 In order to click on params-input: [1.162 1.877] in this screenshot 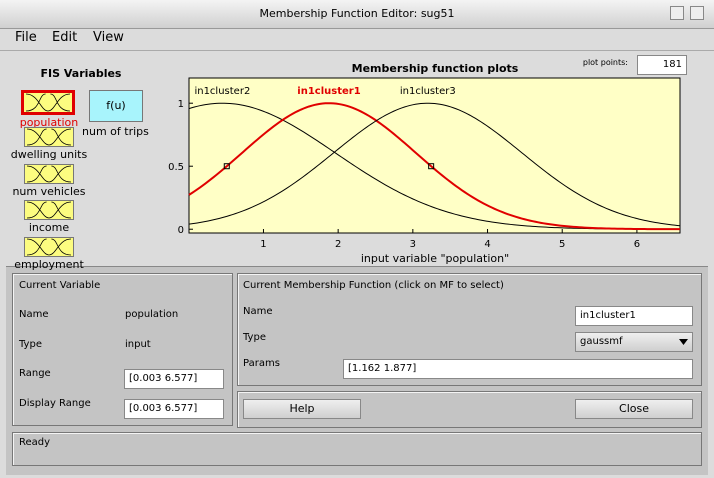, I will do `click(518, 369)`.